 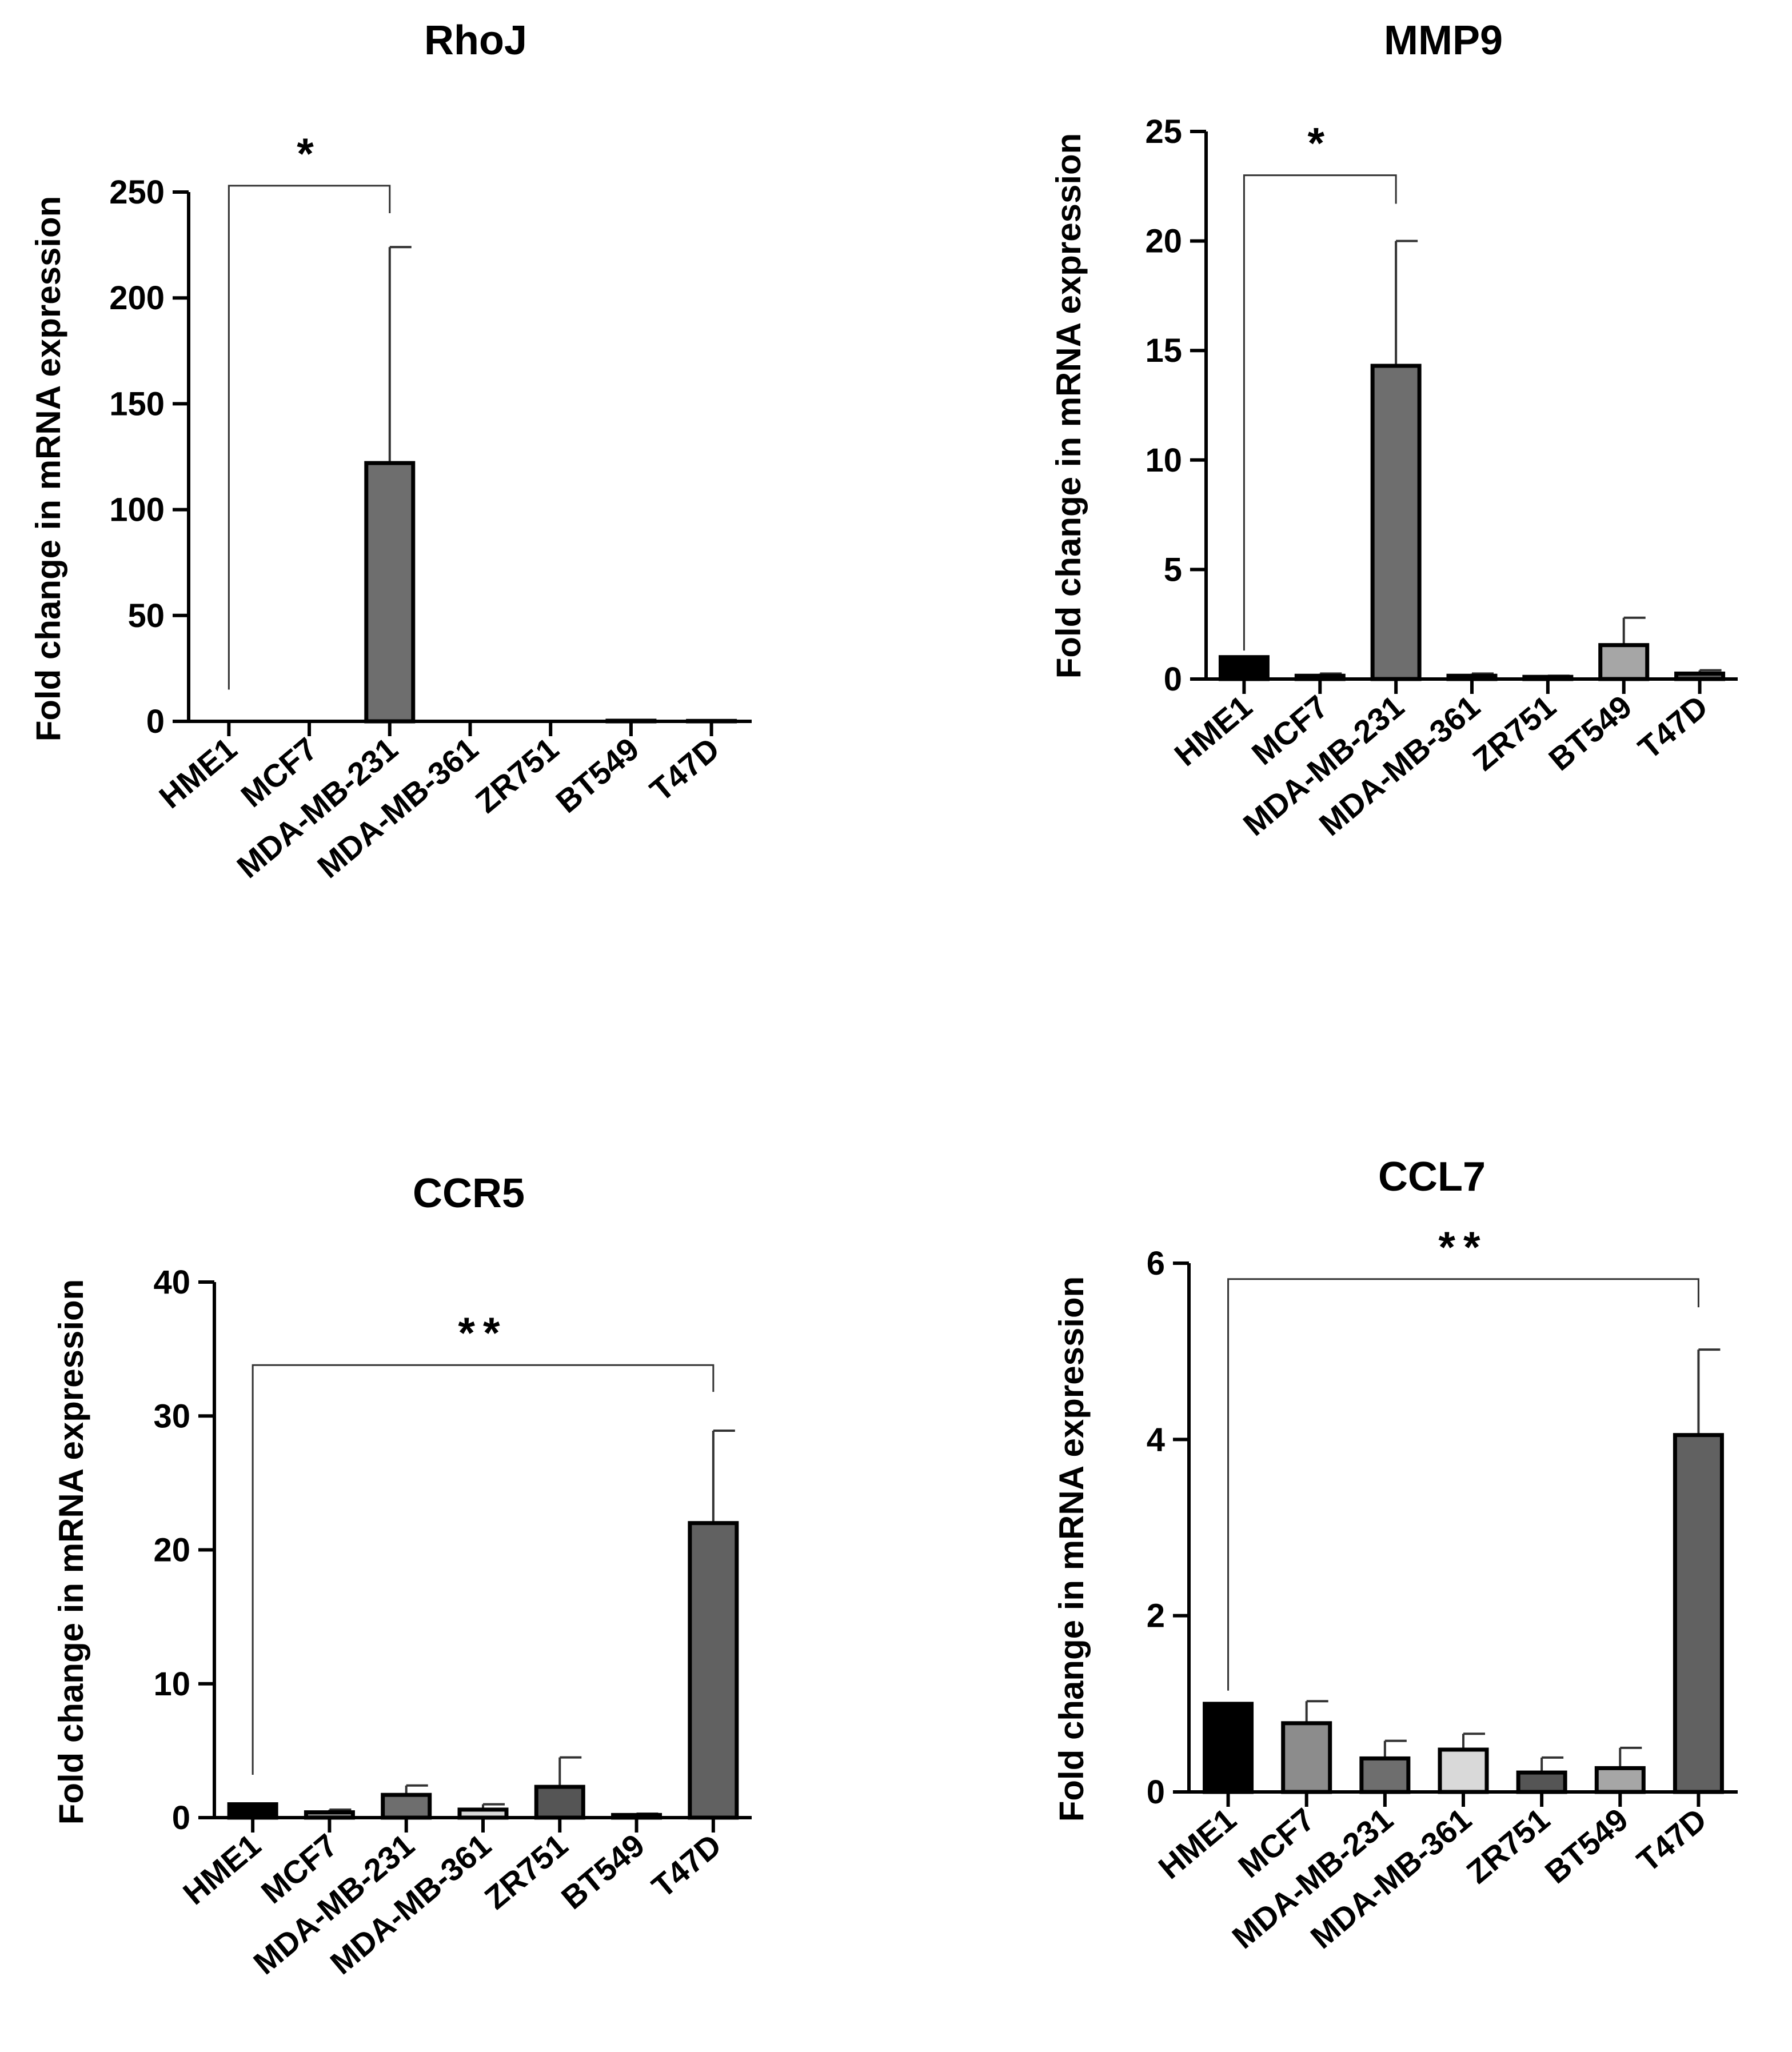 I want to click on y-tick-label: 6, so click(x=1156, y=1263).